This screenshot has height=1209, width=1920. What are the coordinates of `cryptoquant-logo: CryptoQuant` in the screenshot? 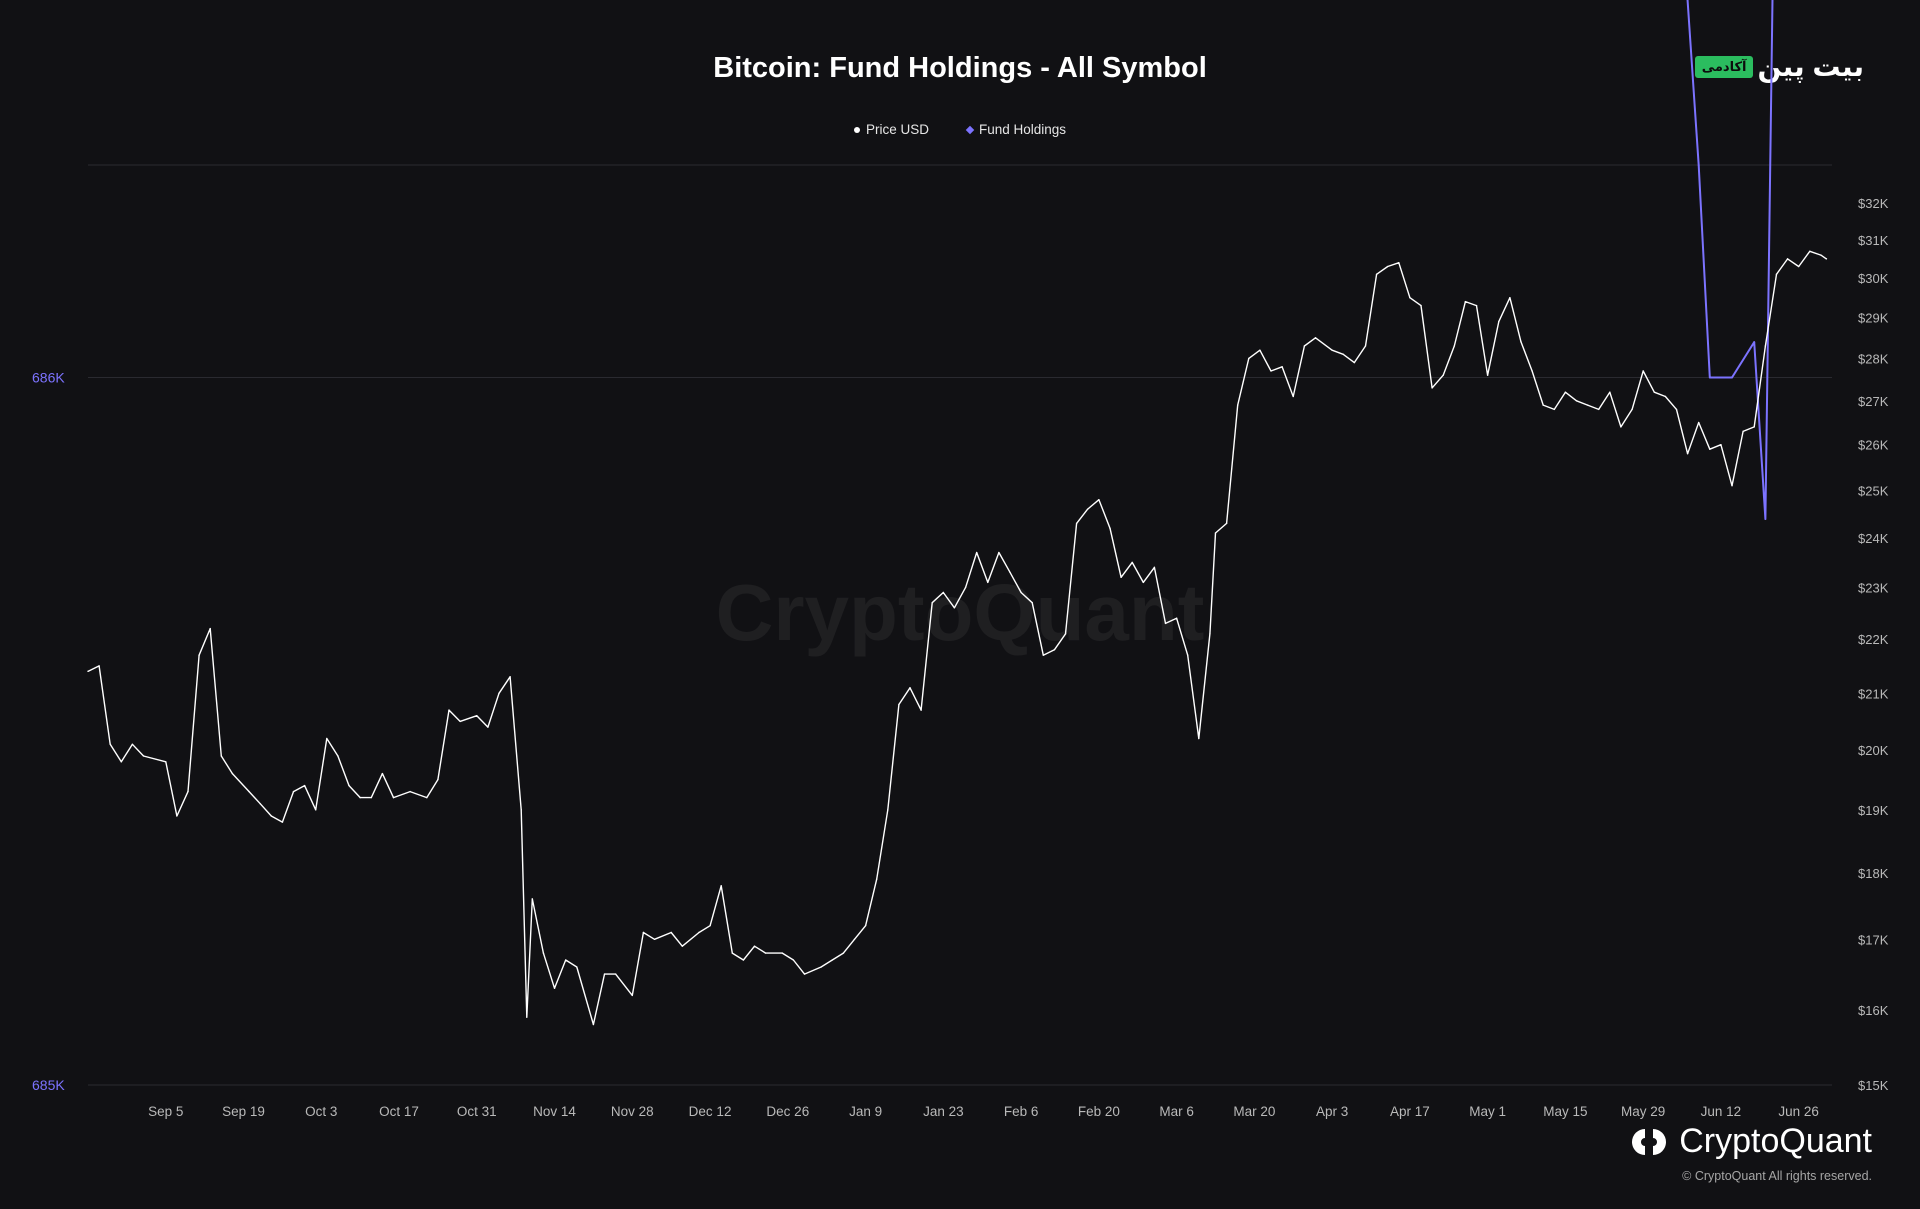 It's located at (1751, 1141).